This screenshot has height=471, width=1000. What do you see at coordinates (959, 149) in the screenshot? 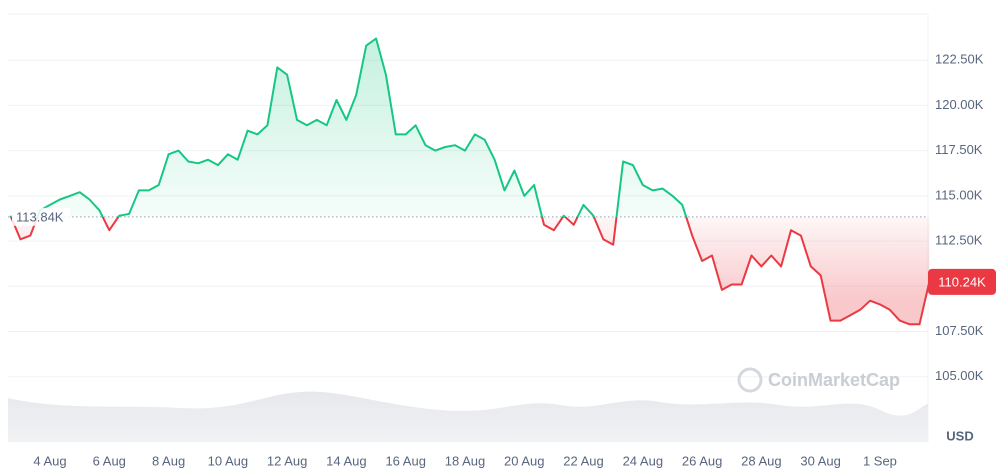
I see `y-tick-label: 117.50K` at bounding box center [959, 149].